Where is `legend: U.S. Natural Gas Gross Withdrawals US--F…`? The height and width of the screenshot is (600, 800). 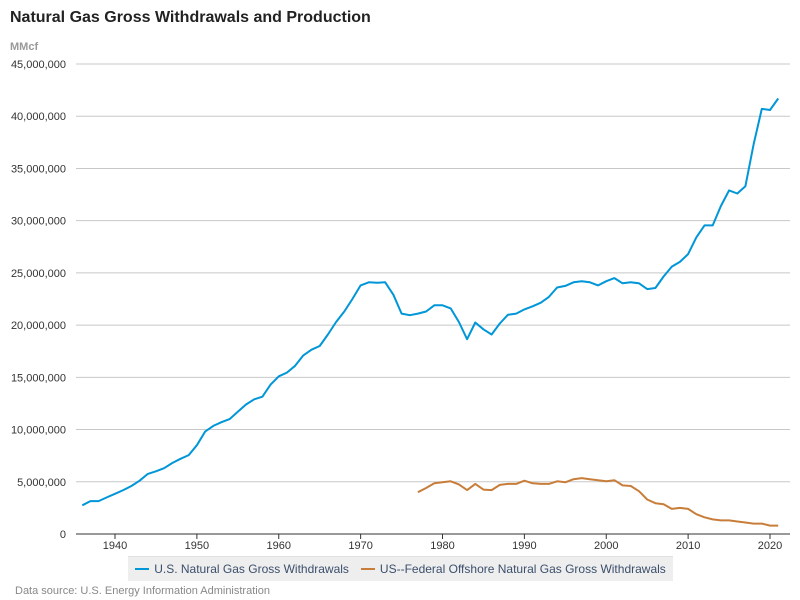
legend: U.S. Natural Gas Gross Withdrawals US--F… is located at coordinates (400, 568).